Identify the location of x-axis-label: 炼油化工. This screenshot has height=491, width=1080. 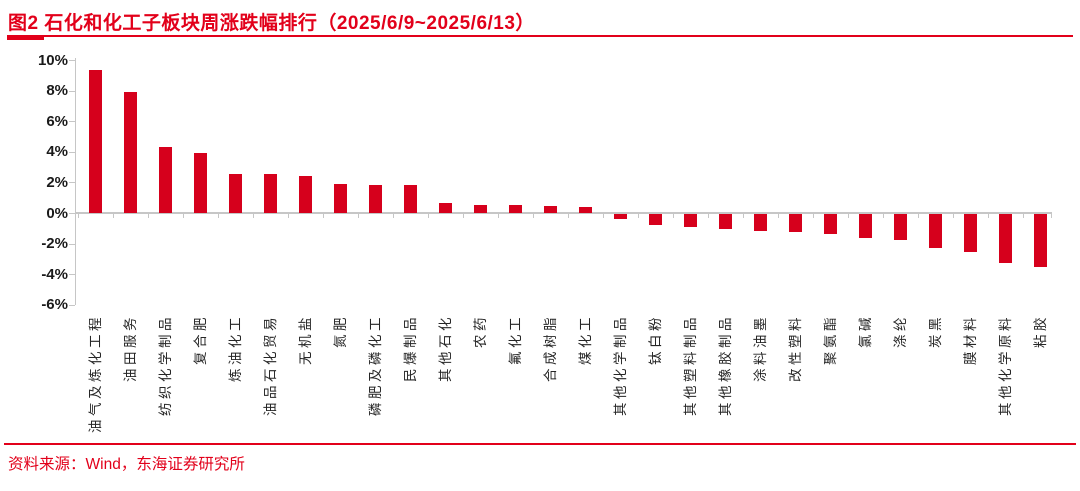
(235, 347).